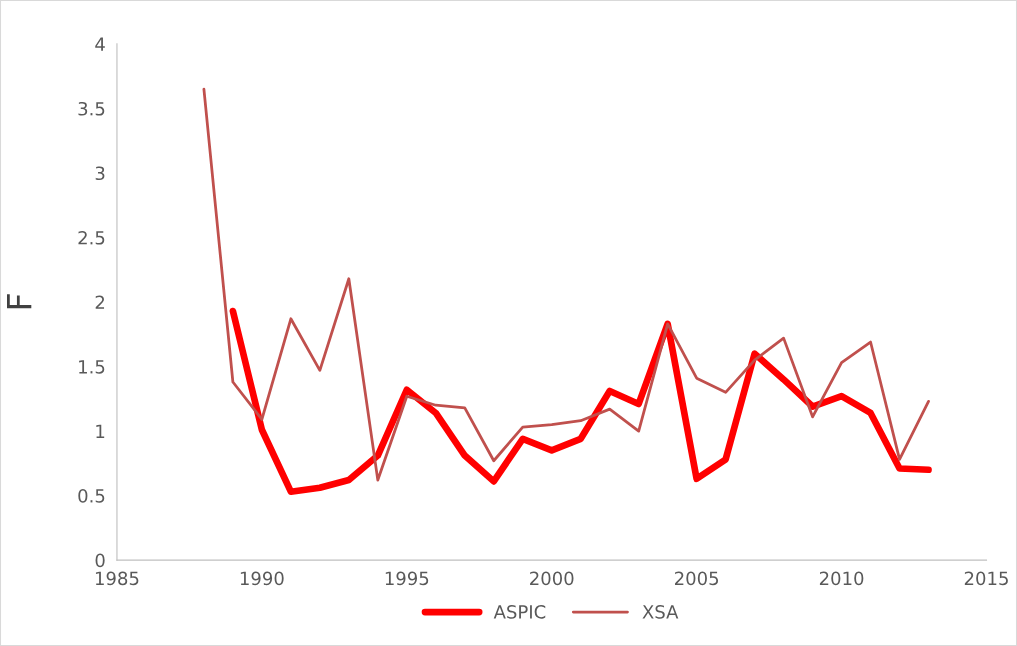 The width and height of the screenshot is (1017, 646). I want to click on x-tick-label: 2000, so click(552, 578).